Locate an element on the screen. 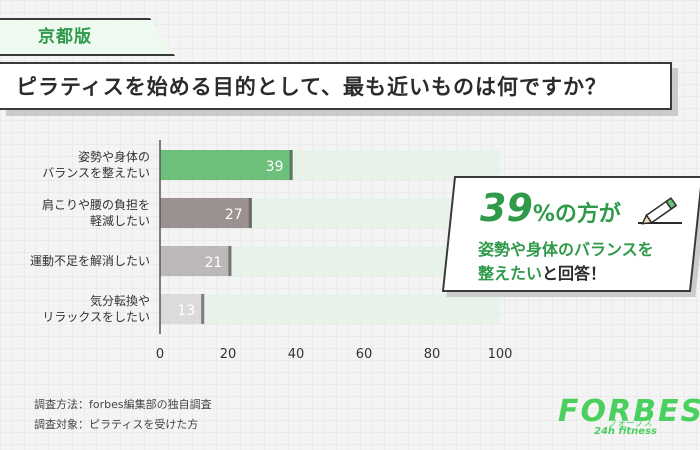  logo-subtitle: 24h fitness is located at coordinates (625, 431).